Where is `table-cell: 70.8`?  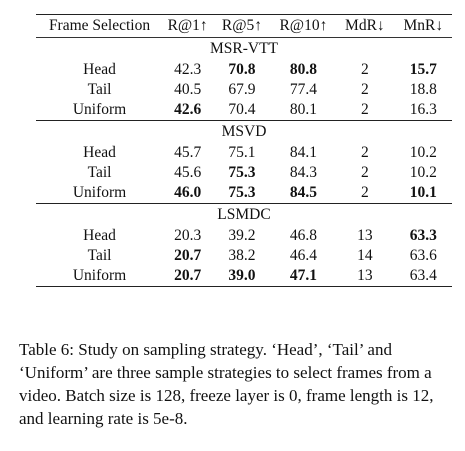
table-cell: 70.8 is located at coordinates (242, 69).